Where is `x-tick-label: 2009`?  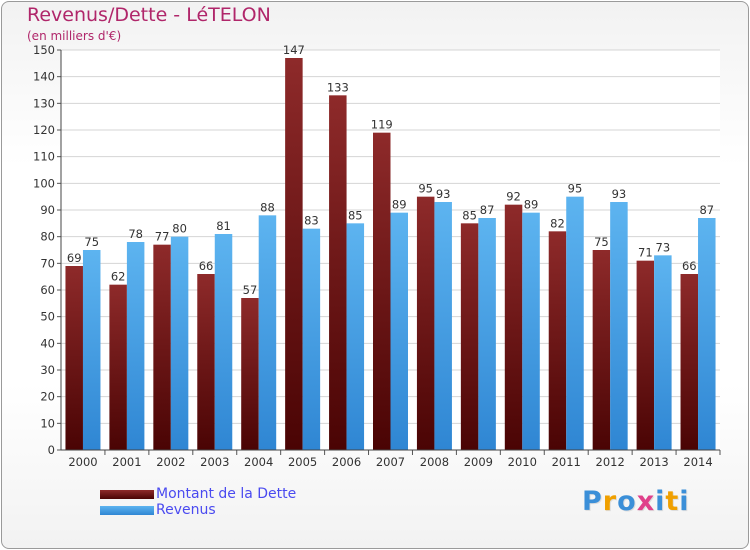 x-tick-label: 2009 is located at coordinates (478, 462).